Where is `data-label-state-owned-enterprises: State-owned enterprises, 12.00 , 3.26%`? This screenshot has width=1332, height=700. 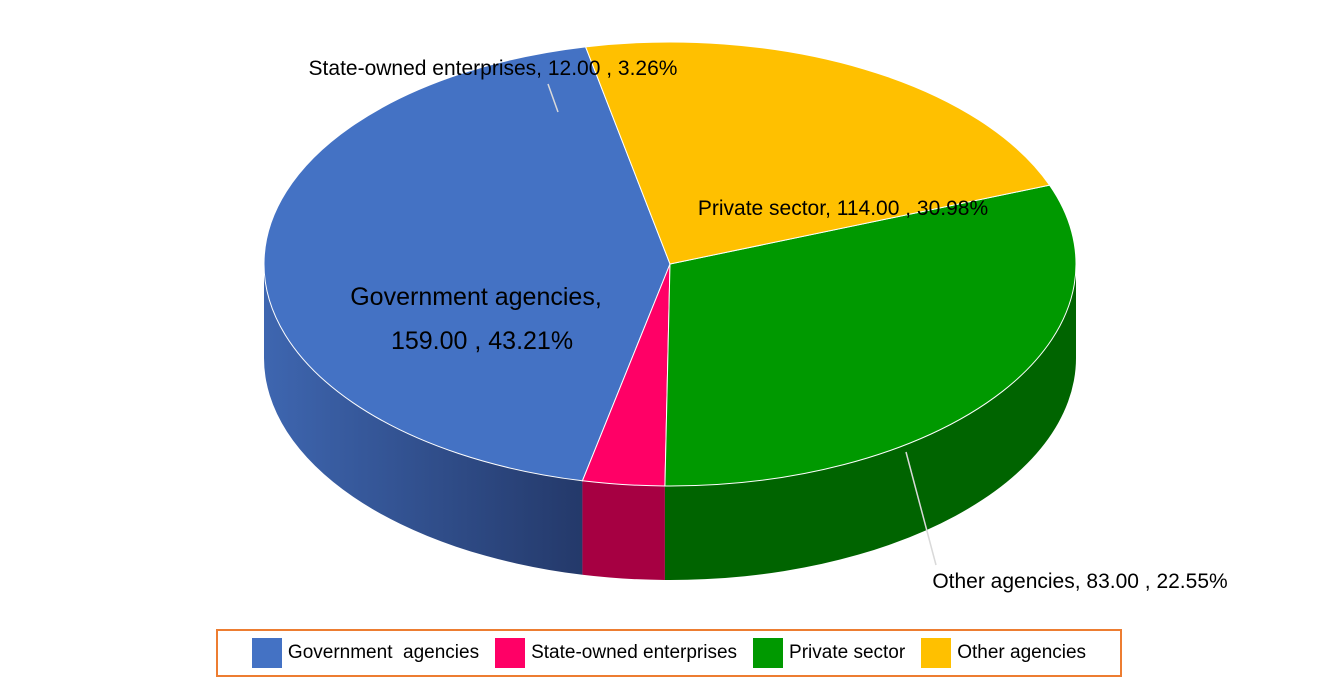 data-label-state-owned-enterprises: State-owned enterprises, 12.00 , 3.26% is located at coordinates (493, 68).